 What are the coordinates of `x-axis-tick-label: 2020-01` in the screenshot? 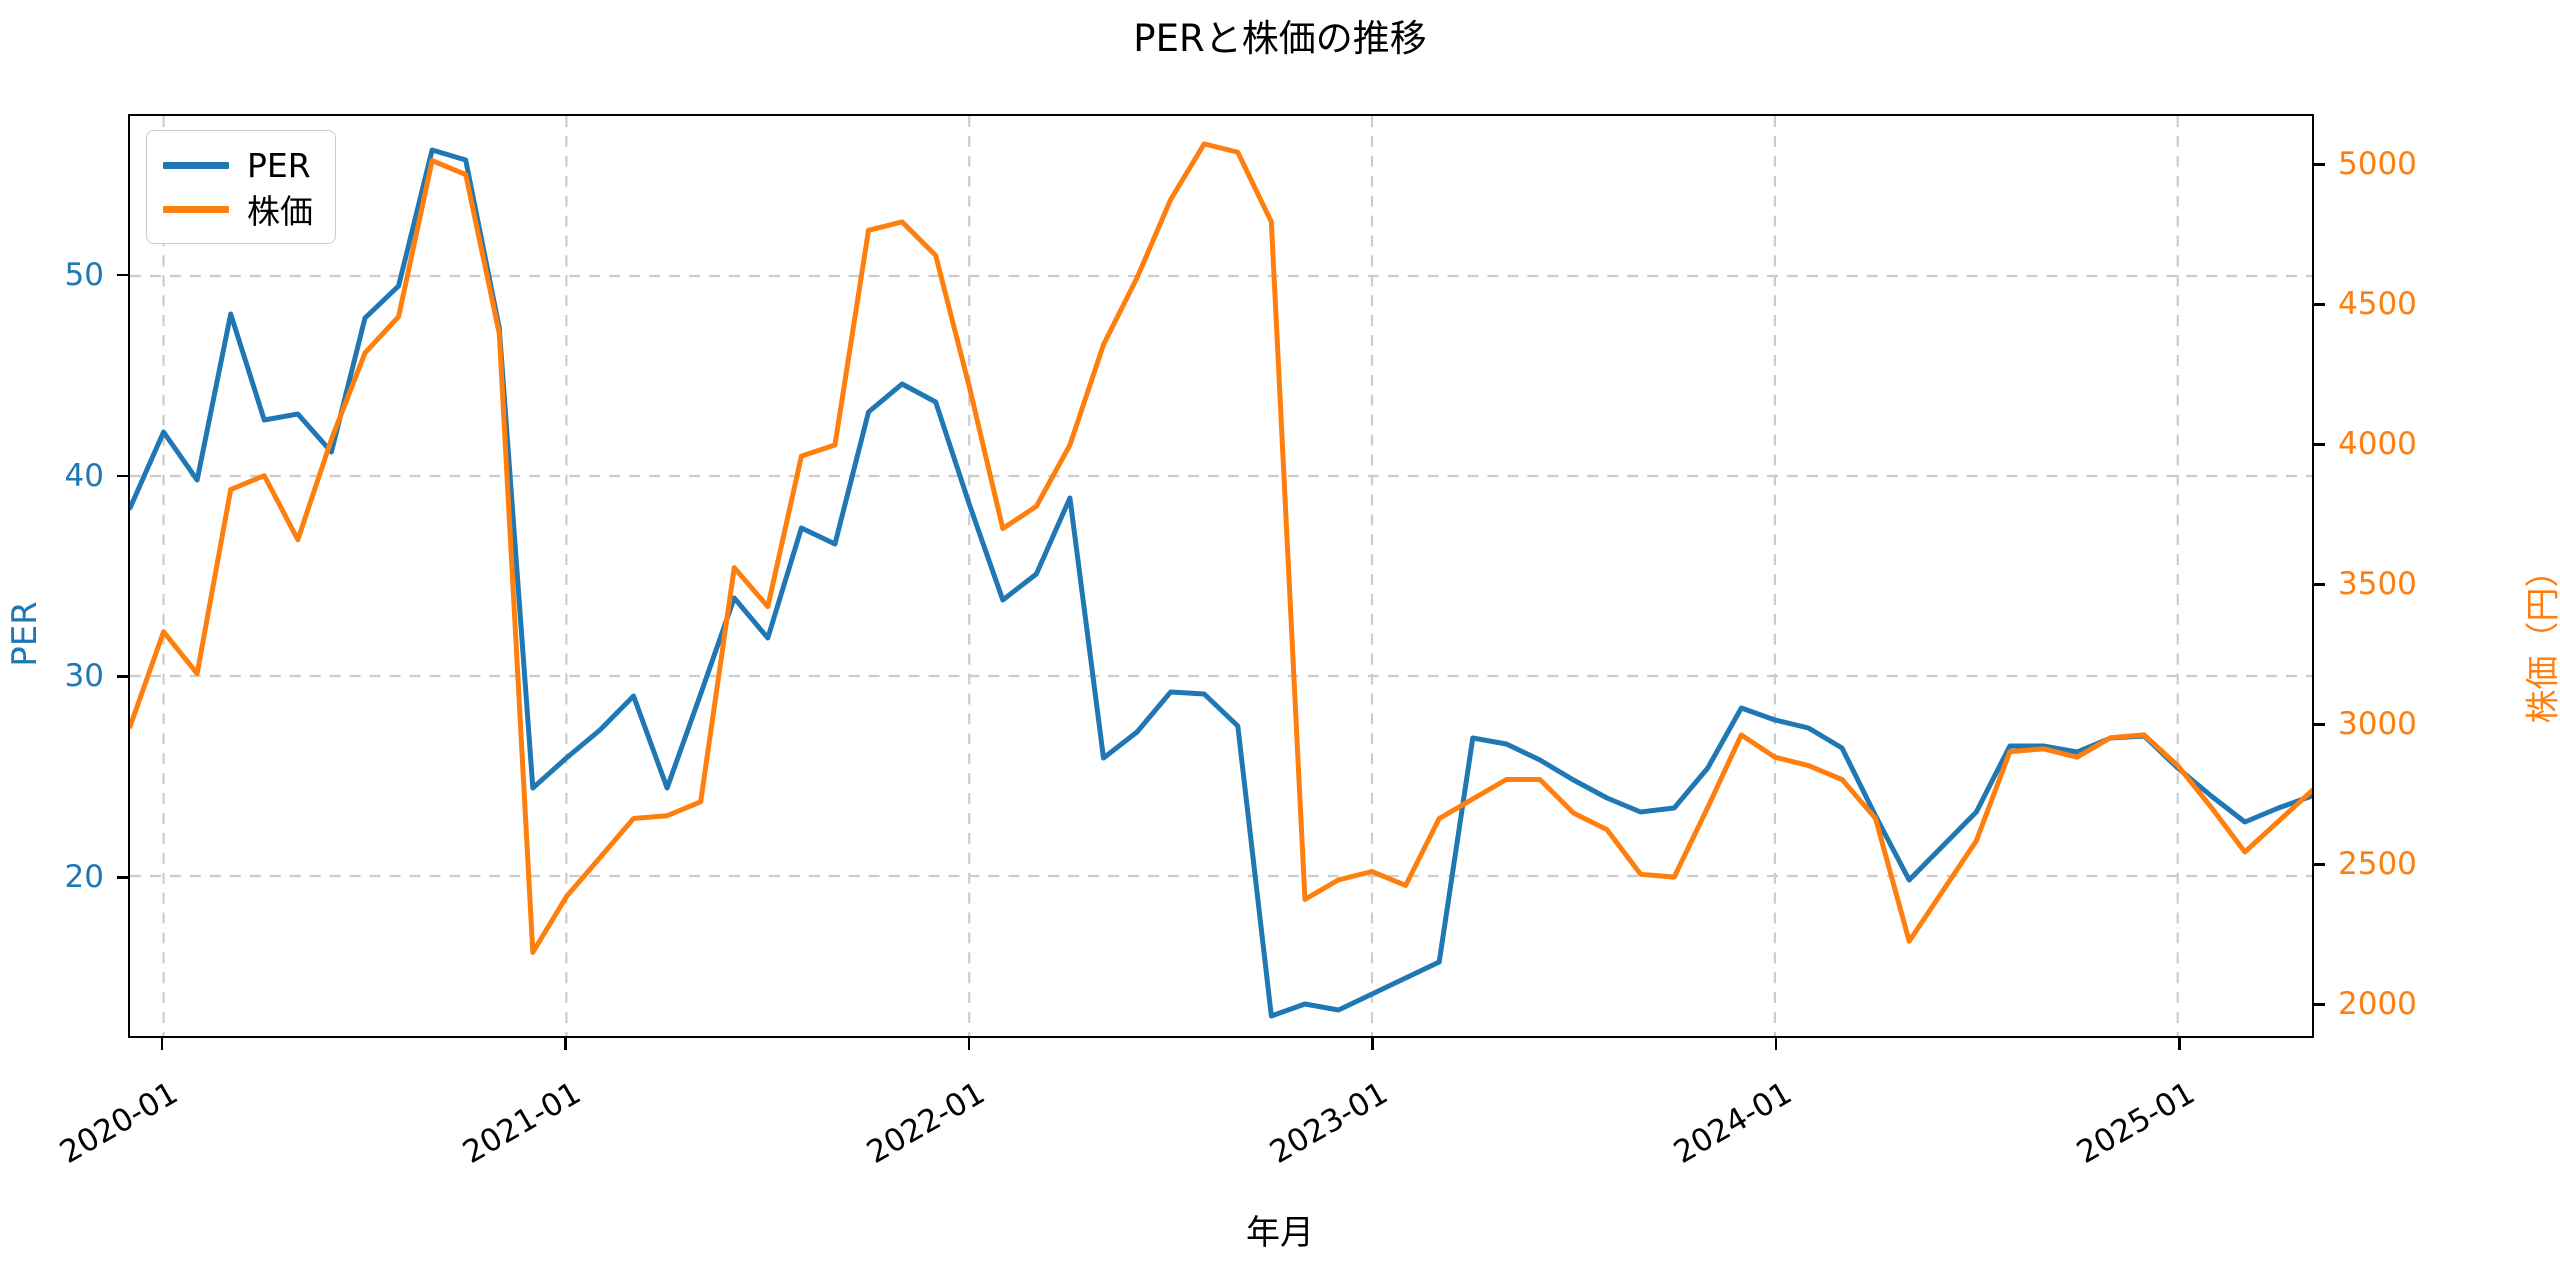 It's located at (118, 1123).